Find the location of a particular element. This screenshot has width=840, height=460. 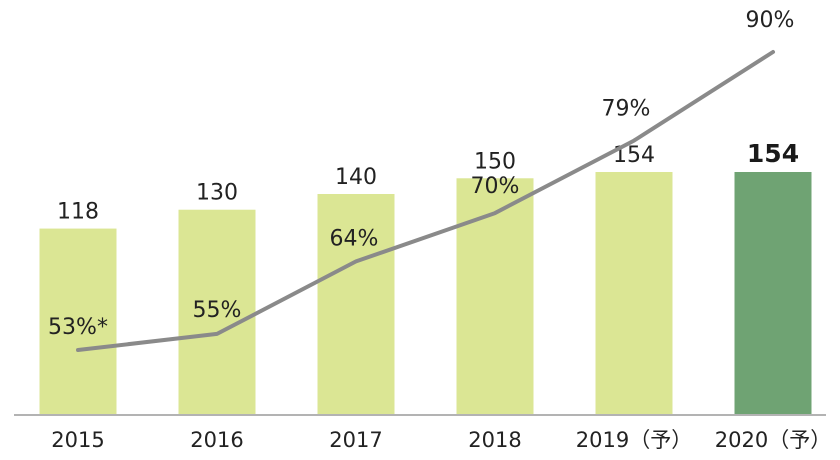

bar-value-label: 130 is located at coordinates (217, 193).